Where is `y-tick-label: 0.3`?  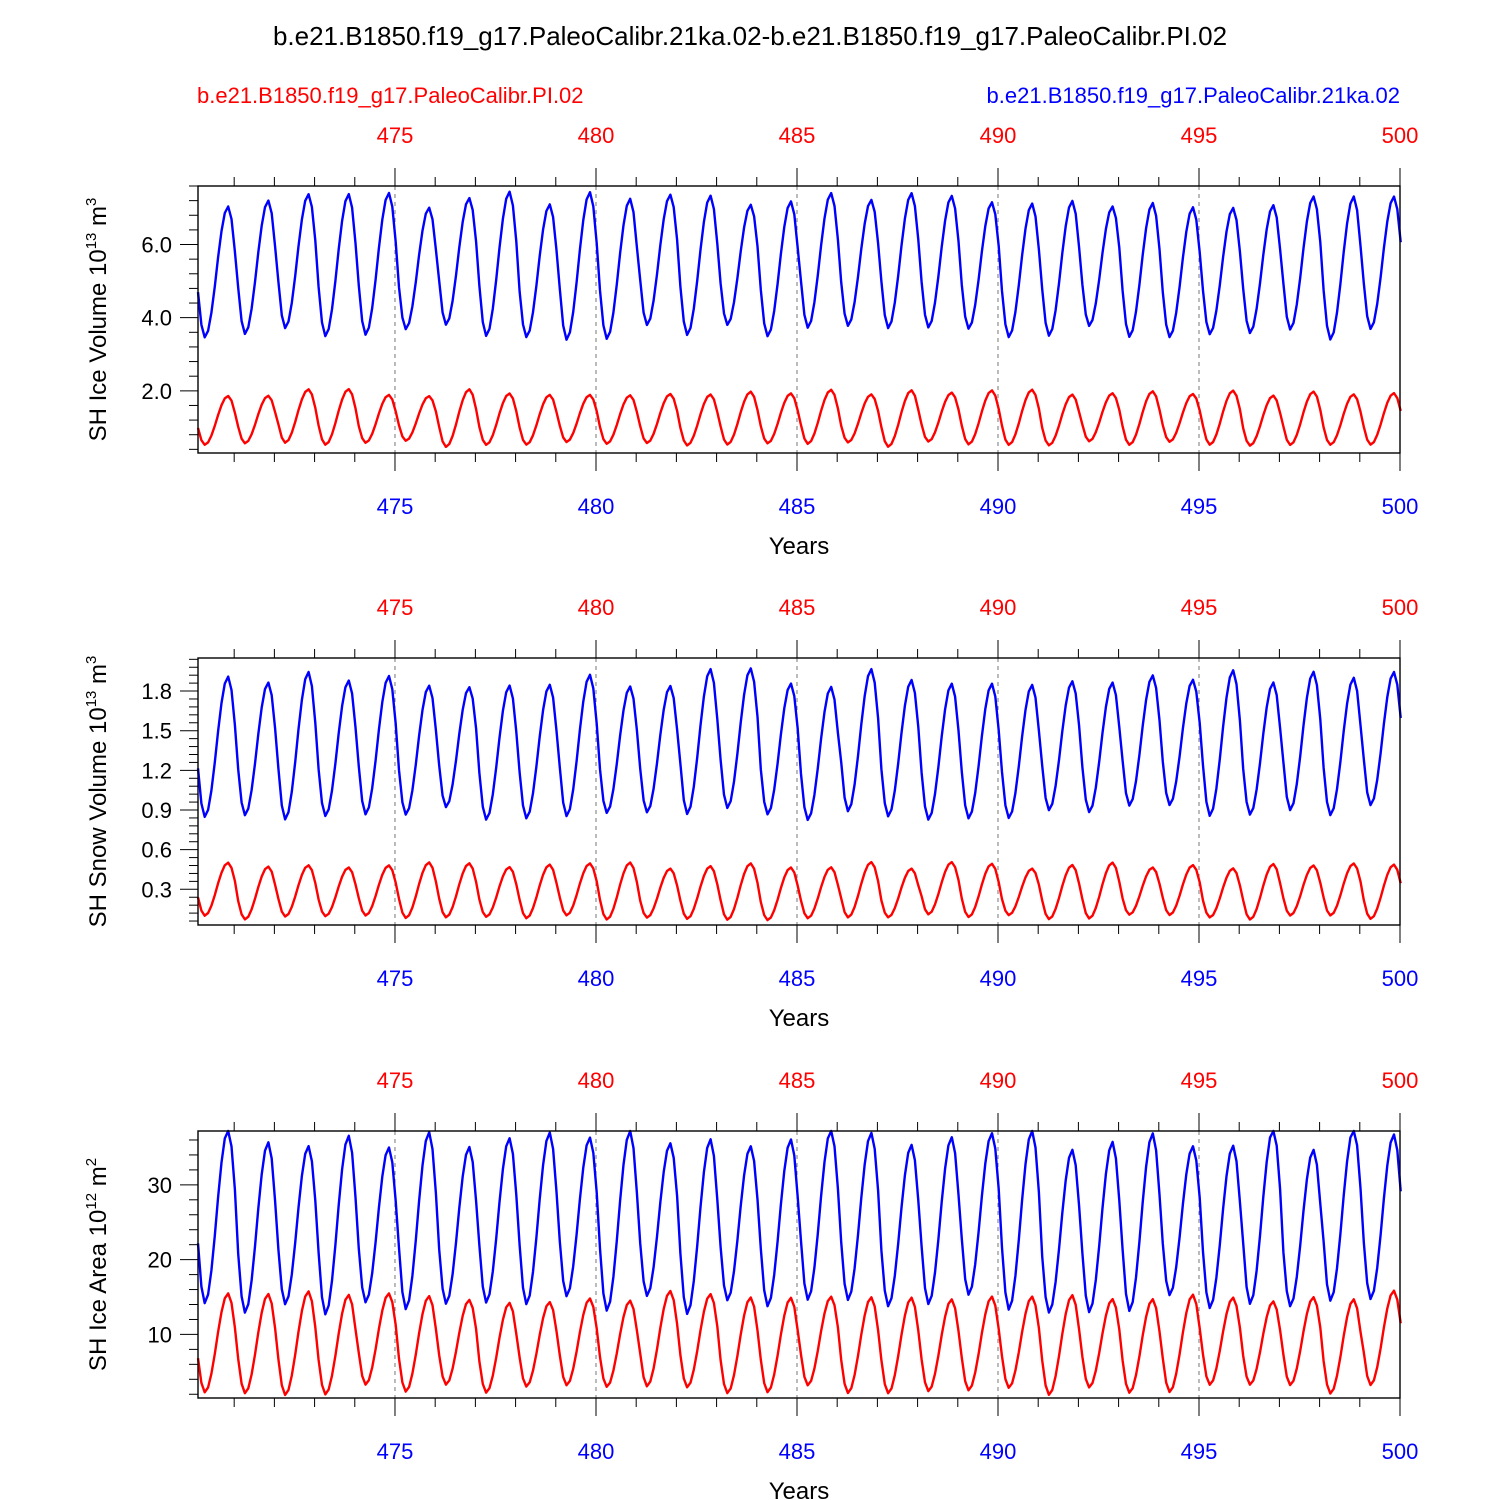
y-tick-label: 0.3 is located at coordinates (156, 889).